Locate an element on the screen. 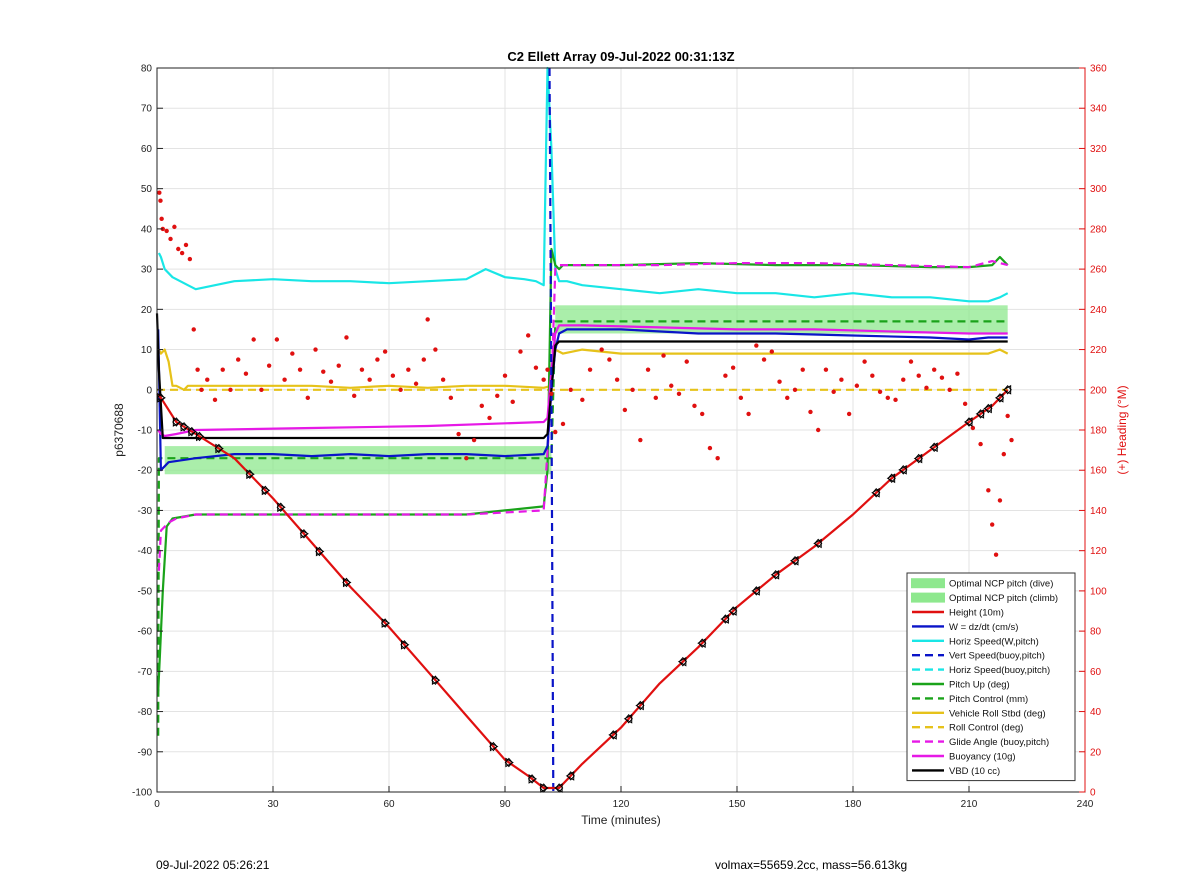  legend-label: Vehicle Roll Stbd (deg) is located at coordinates (997, 713).